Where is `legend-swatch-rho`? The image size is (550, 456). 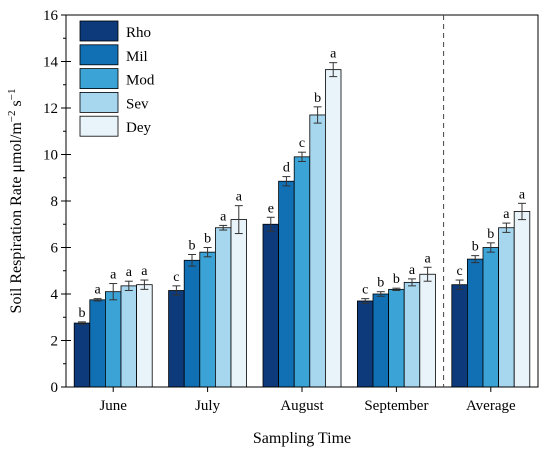 legend-swatch-rho is located at coordinates (99, 31).